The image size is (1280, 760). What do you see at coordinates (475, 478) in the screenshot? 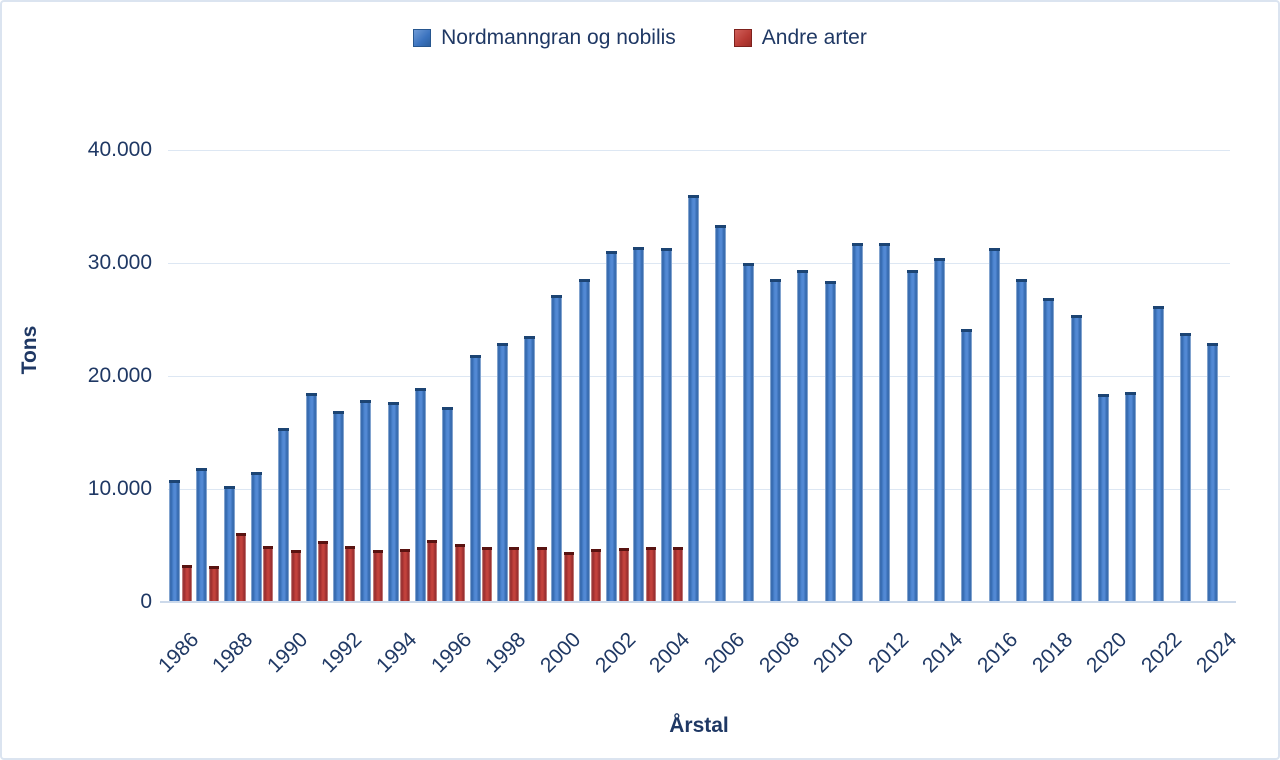
I see `bar-nordmanngran-1997` at bounding box center [475, 478].